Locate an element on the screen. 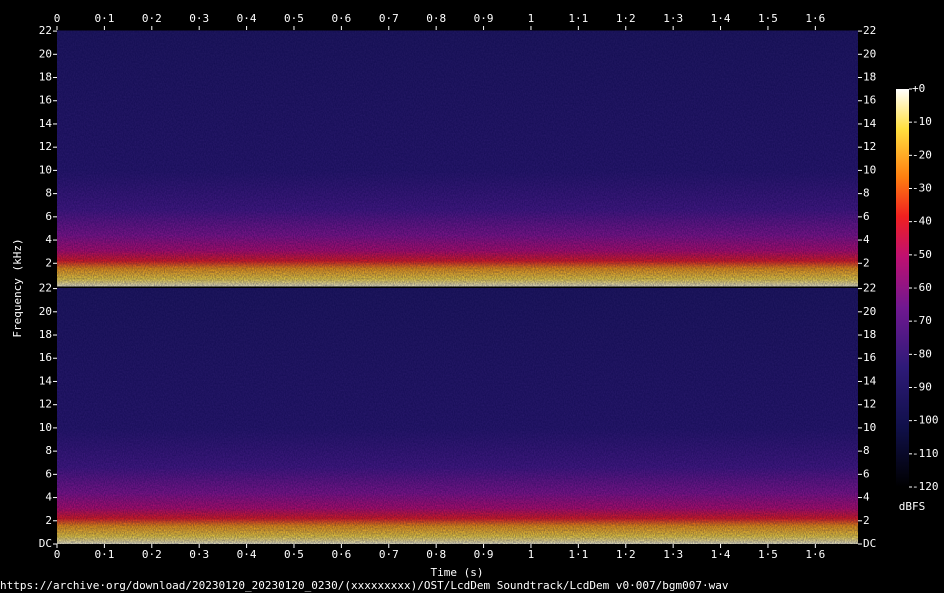  colorbar-tick-label: -60 is located at coordinates (922, 287).